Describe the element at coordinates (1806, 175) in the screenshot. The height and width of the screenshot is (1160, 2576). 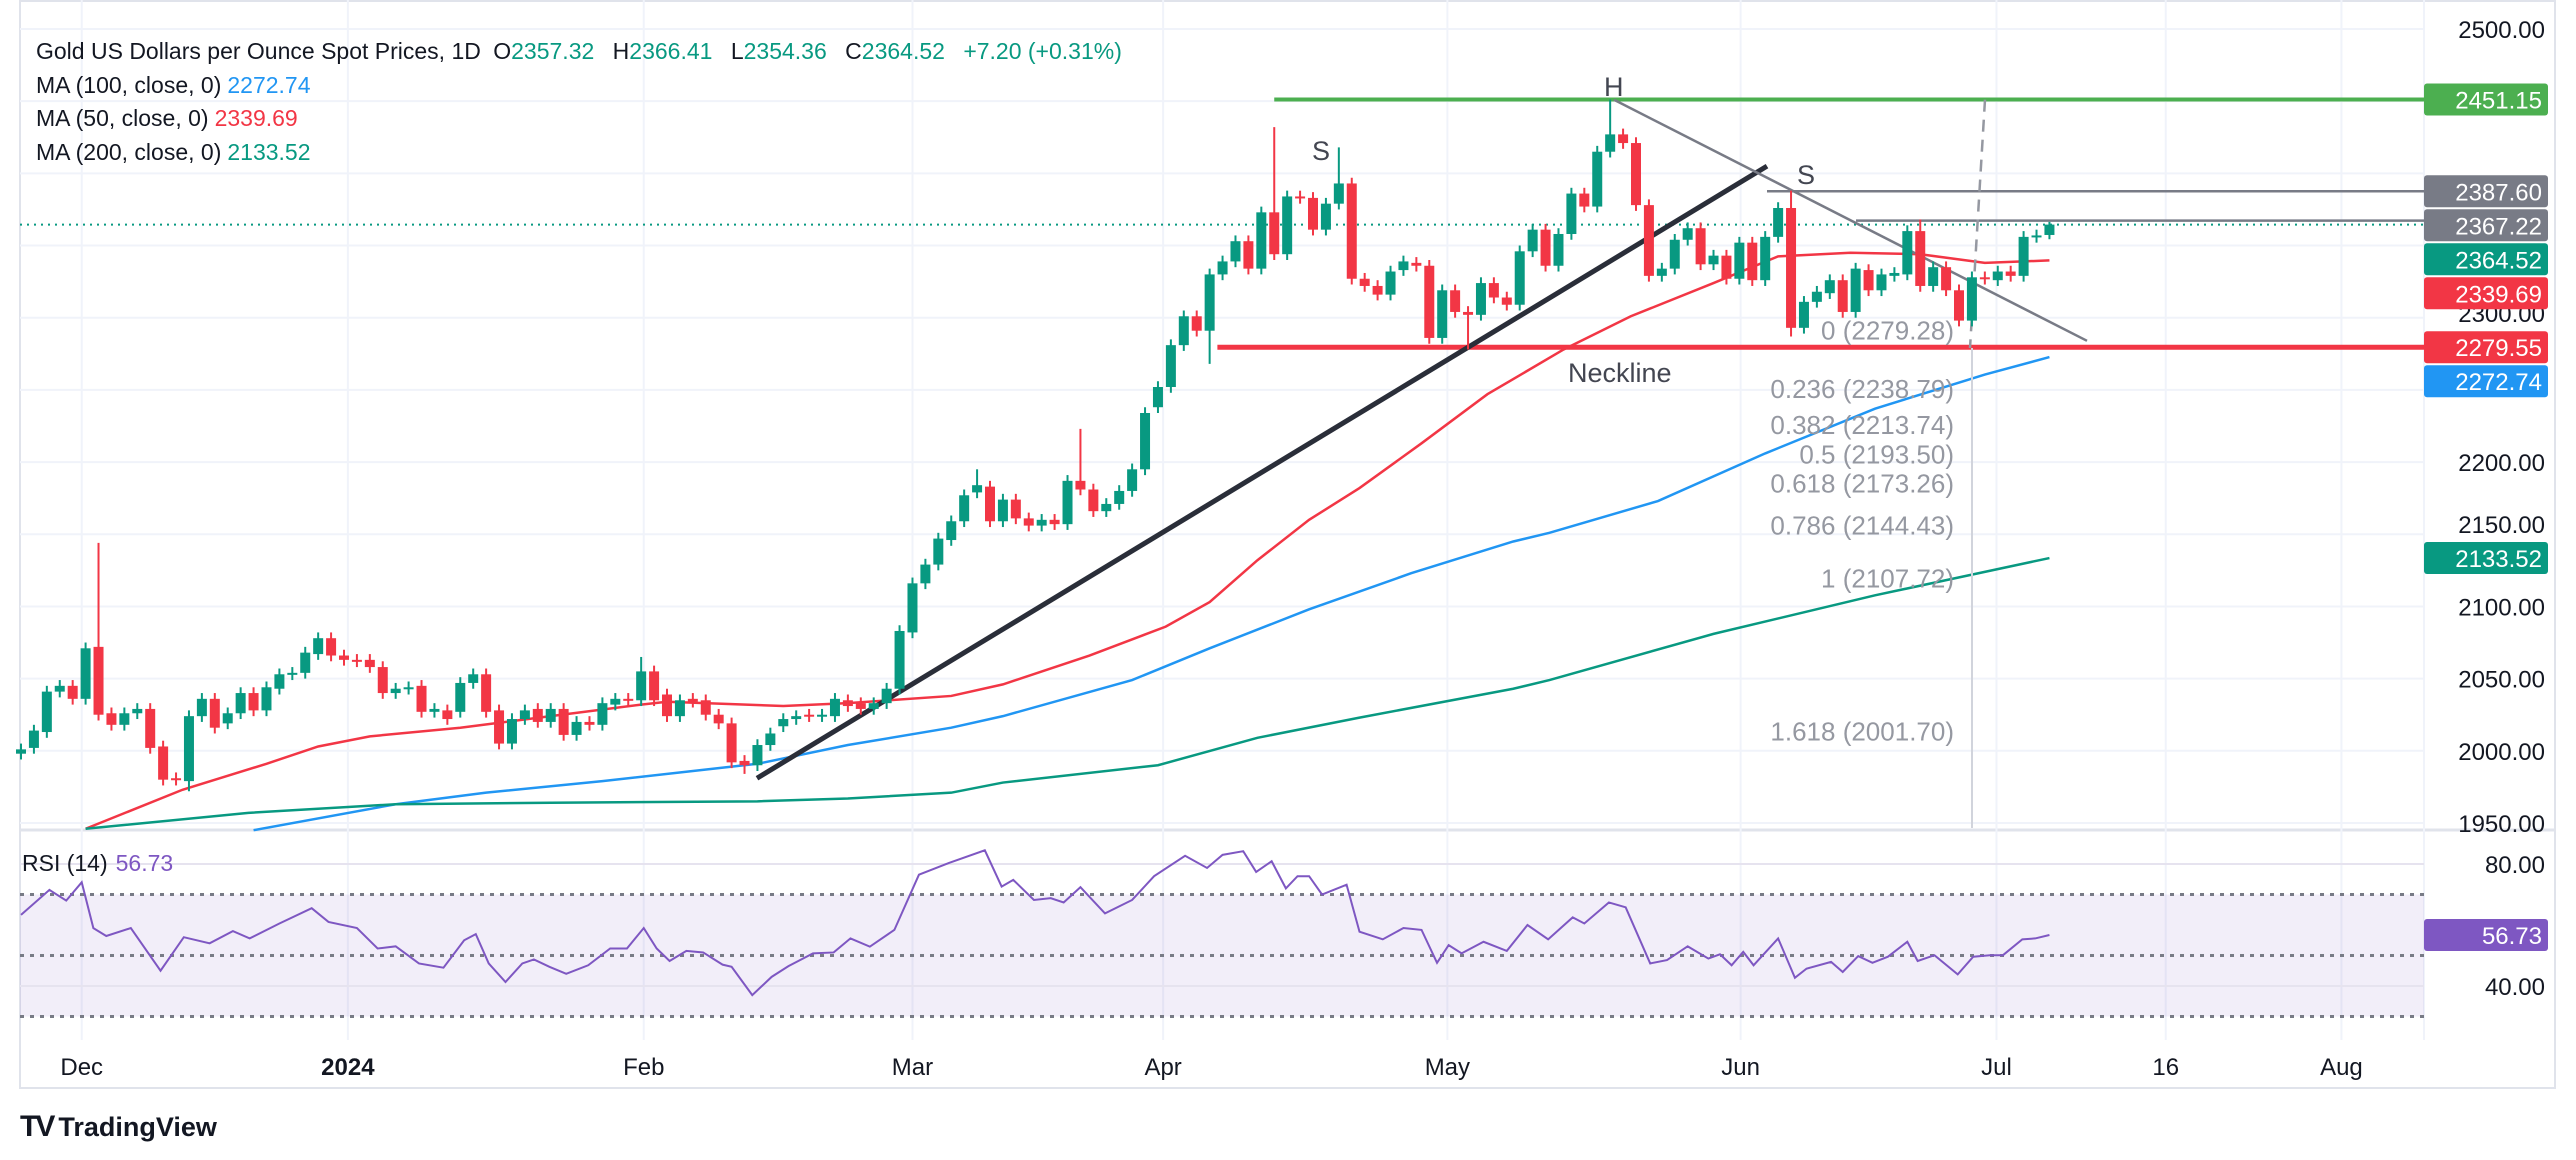
I see `right-shoulder-label: S` at that location.